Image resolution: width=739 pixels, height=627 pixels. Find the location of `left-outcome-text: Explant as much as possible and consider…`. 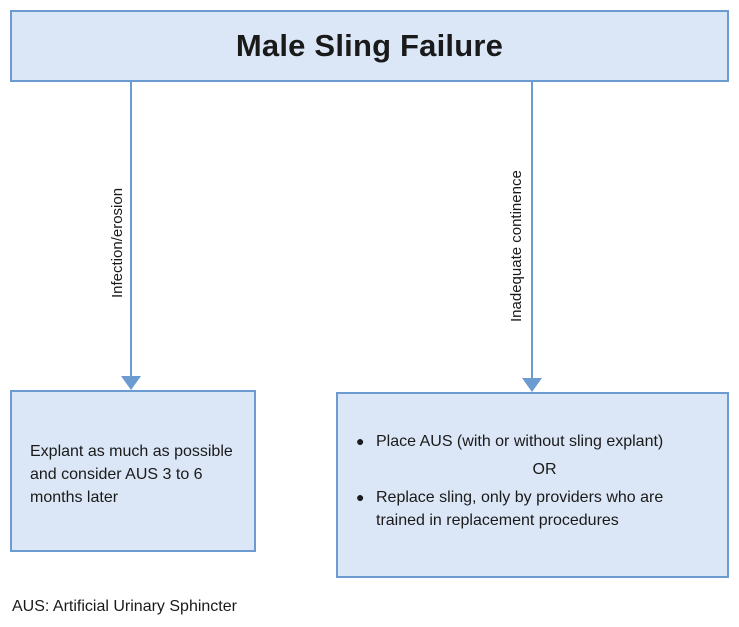

left-outcome-text: Explant as much as possible and consider… is located at coordinates (131, 474).